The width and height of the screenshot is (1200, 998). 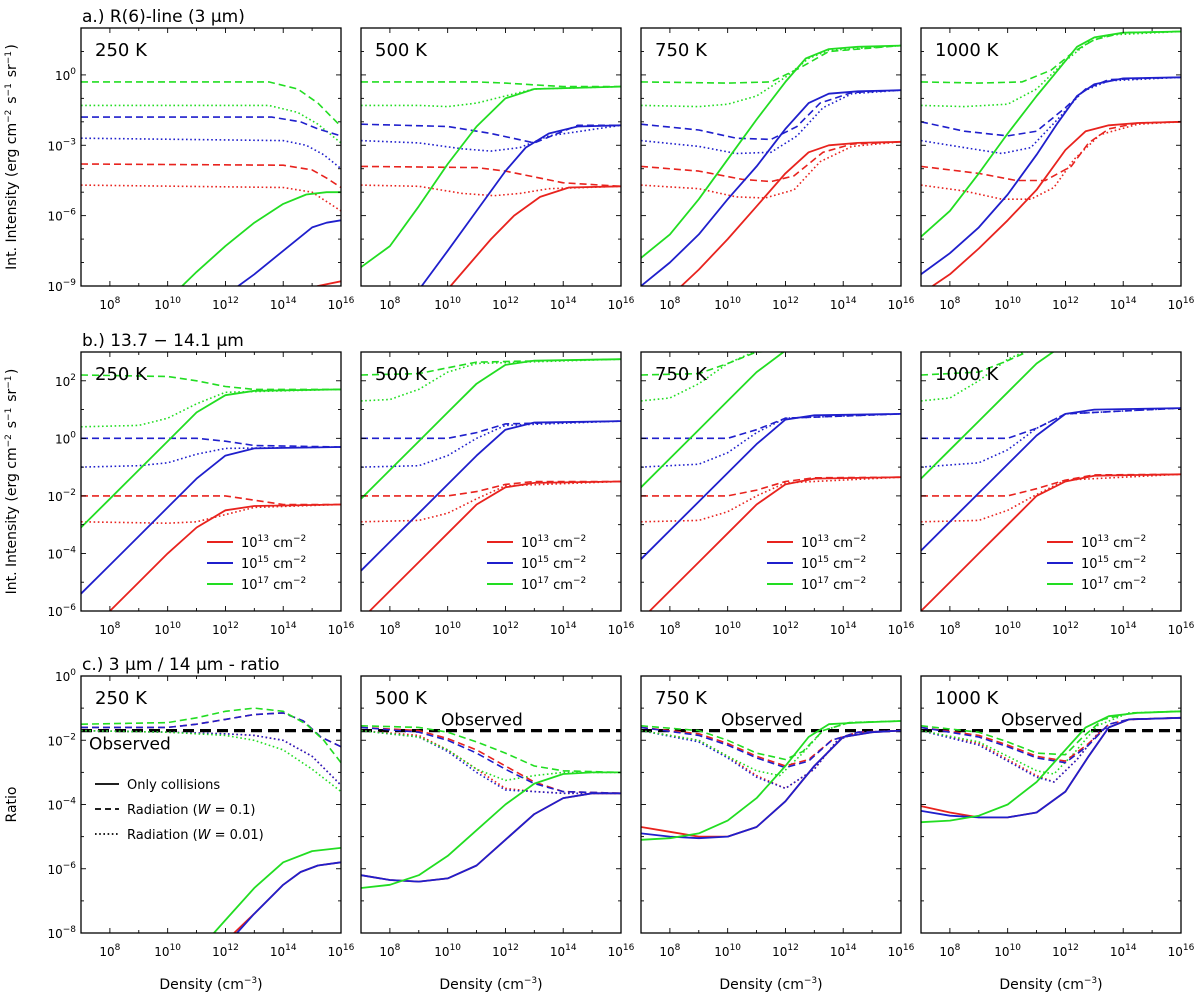 What do you see at coordinates (12, 157) in the screenshot?
I see `y-axis-label-a: Int. Intensity (erg cm−2 s−1 sr−1 )` at bounding box center [12, 157].